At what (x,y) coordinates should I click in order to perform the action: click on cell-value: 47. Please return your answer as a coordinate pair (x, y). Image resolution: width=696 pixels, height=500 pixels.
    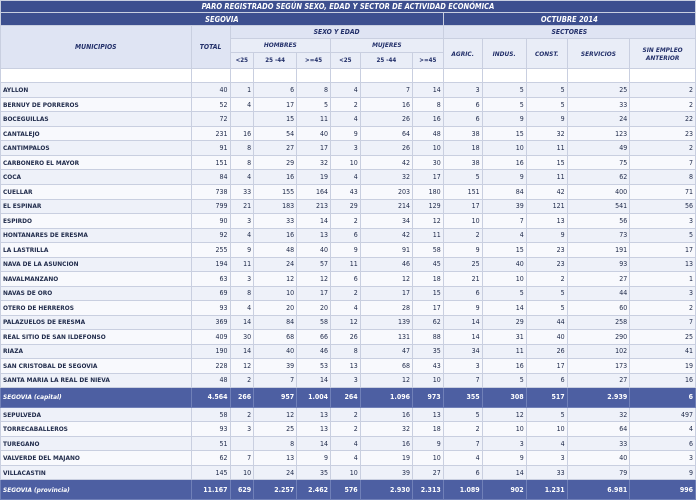
    Looking at the image, I should click on (386, 351).